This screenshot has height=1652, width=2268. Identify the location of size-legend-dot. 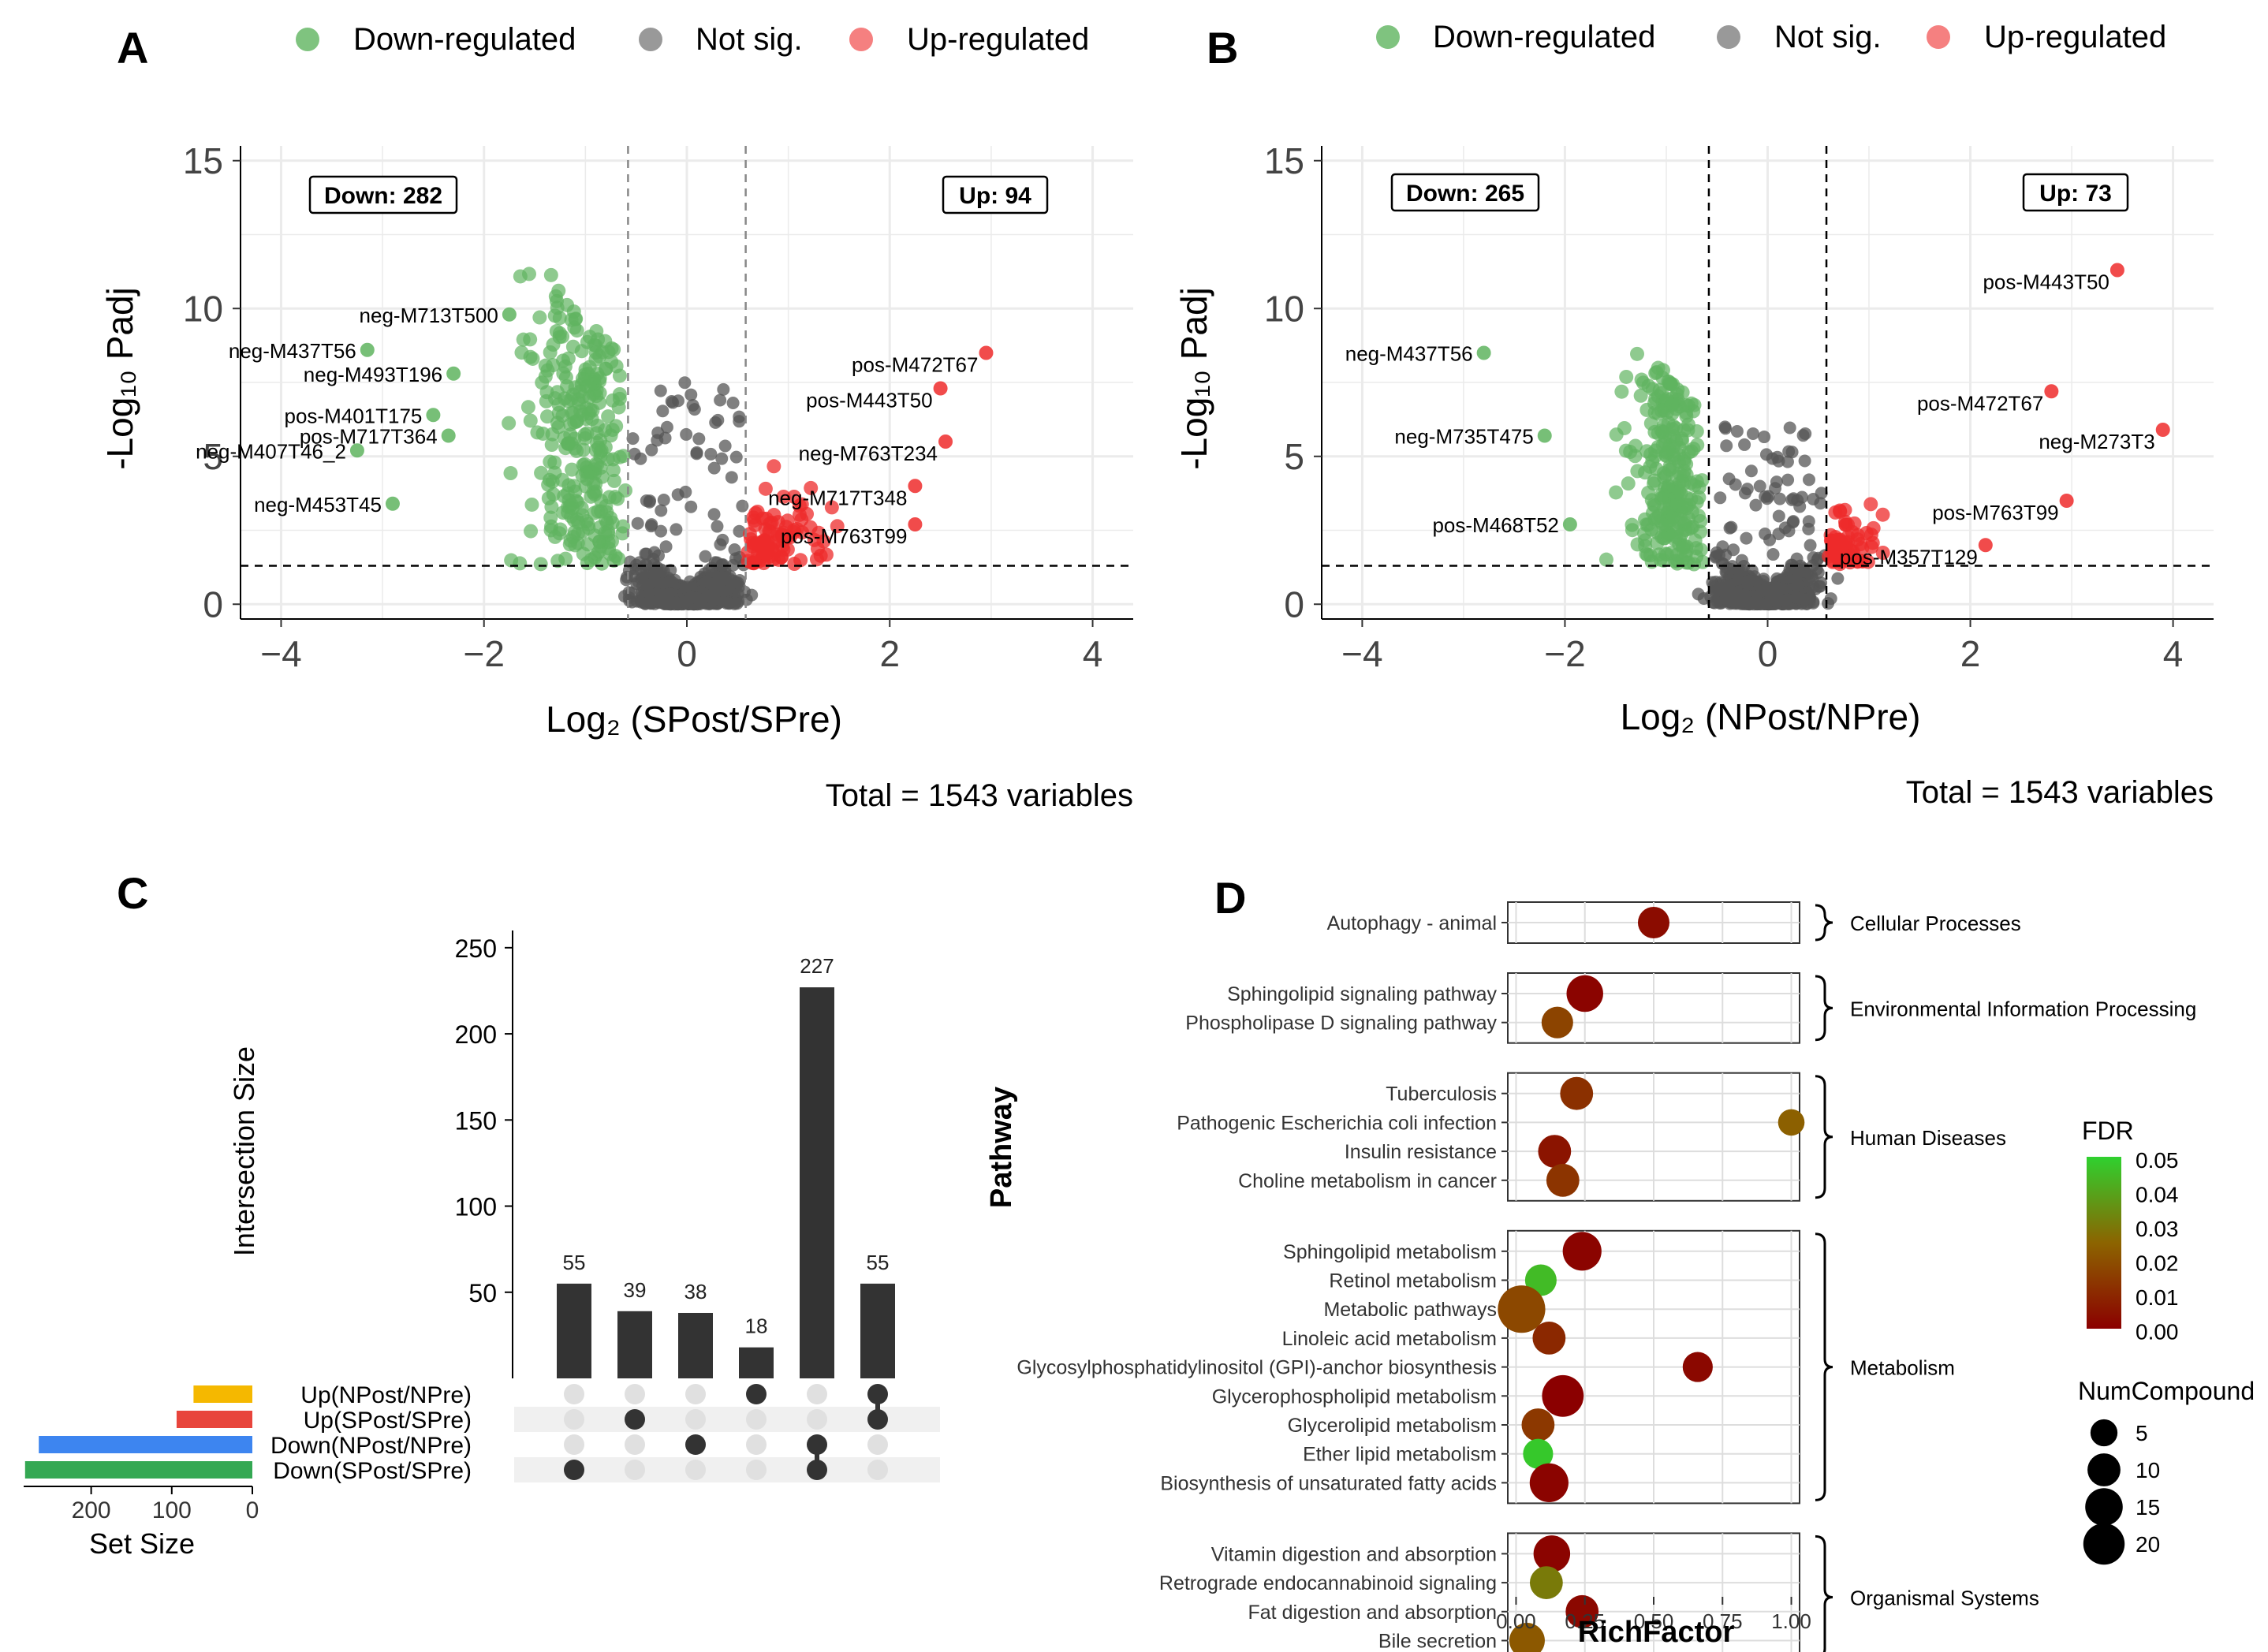
(2104, 1470).